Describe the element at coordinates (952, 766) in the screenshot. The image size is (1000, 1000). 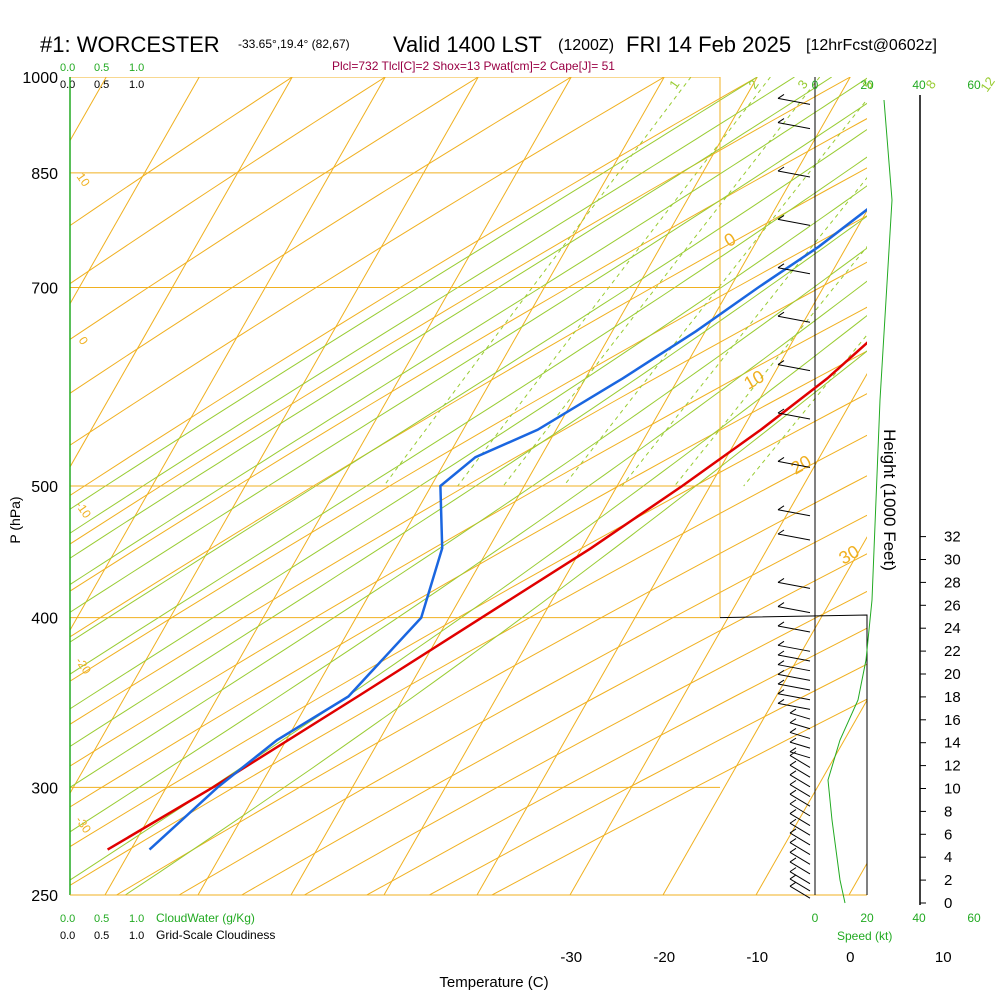
I see `height-tick-label: 12` at that location.